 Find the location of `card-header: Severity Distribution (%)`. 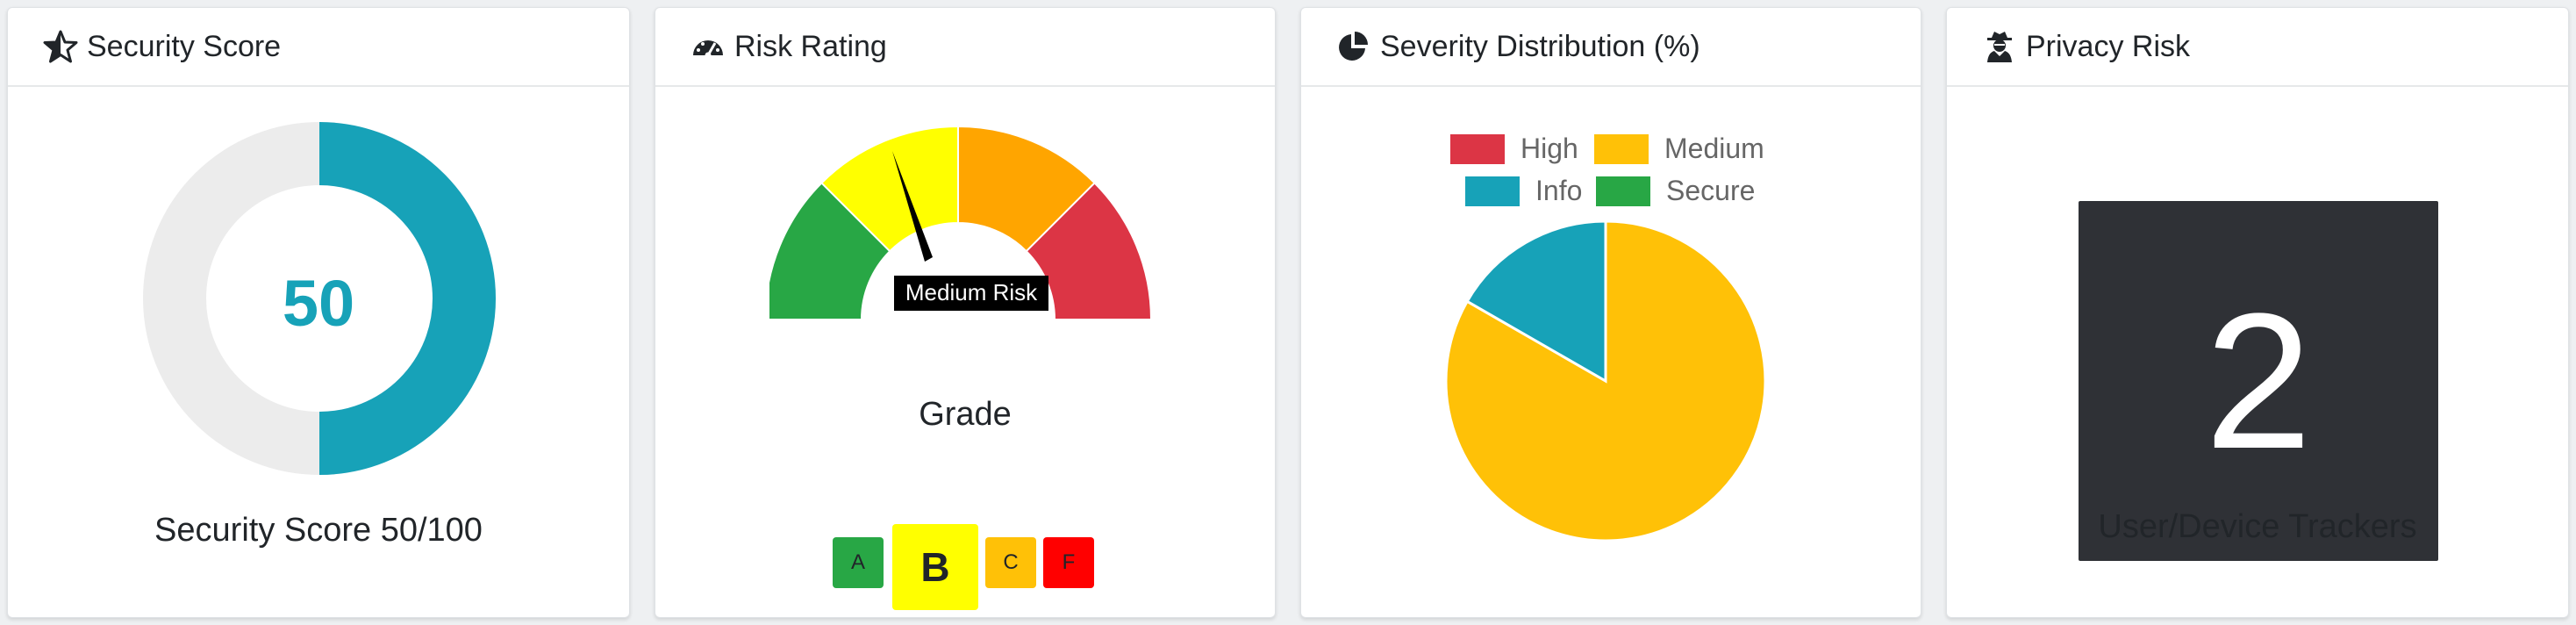

card-header: Severity Distribution (%) is located at coordinates (1611, 47).